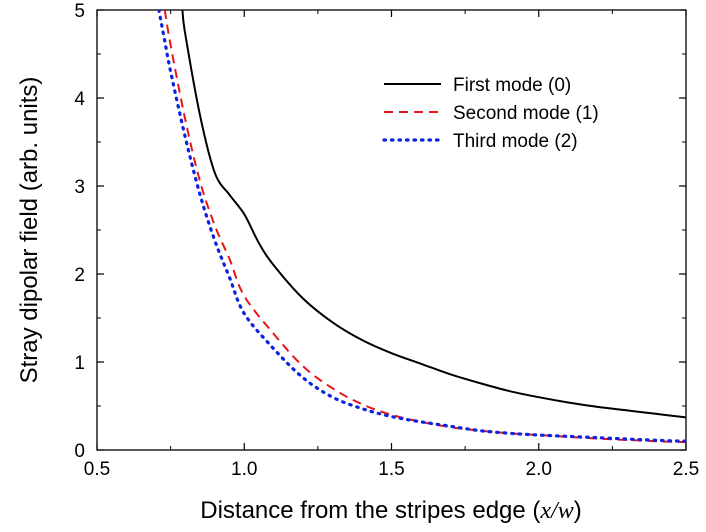 This screenshot has width=706, height=532. What do you see at coordinates (515, 141) in the screenshot?
I see `legend-label-2: Third mode (2)` at bounding box center [515, 141].